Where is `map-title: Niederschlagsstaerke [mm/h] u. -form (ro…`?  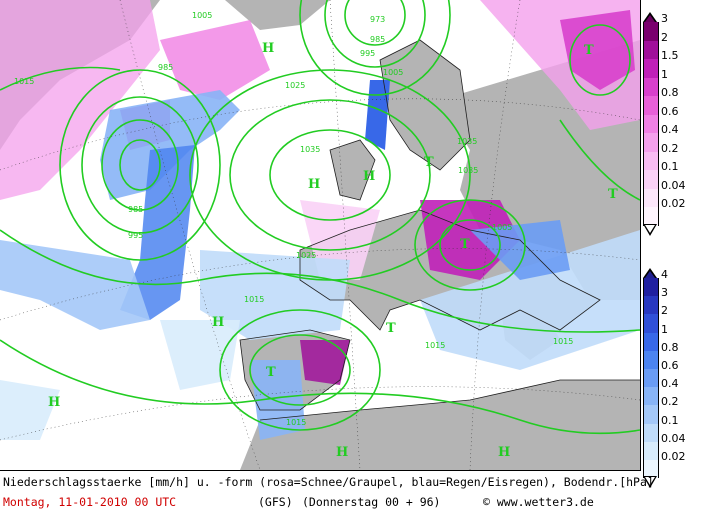 map-title: Niederschlagsstaerke [mm/h] u. -form (ro… is located at coordinates (328, 482).